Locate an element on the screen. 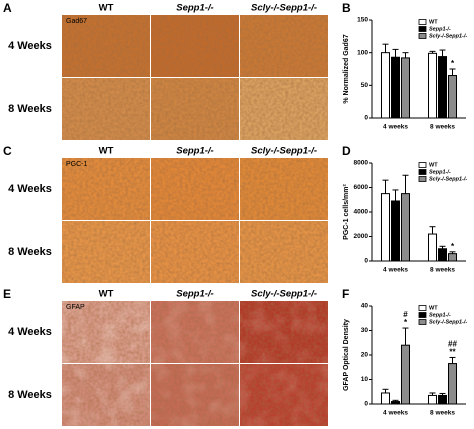  stain-label: GFAP is located at coordinates (75, 307).